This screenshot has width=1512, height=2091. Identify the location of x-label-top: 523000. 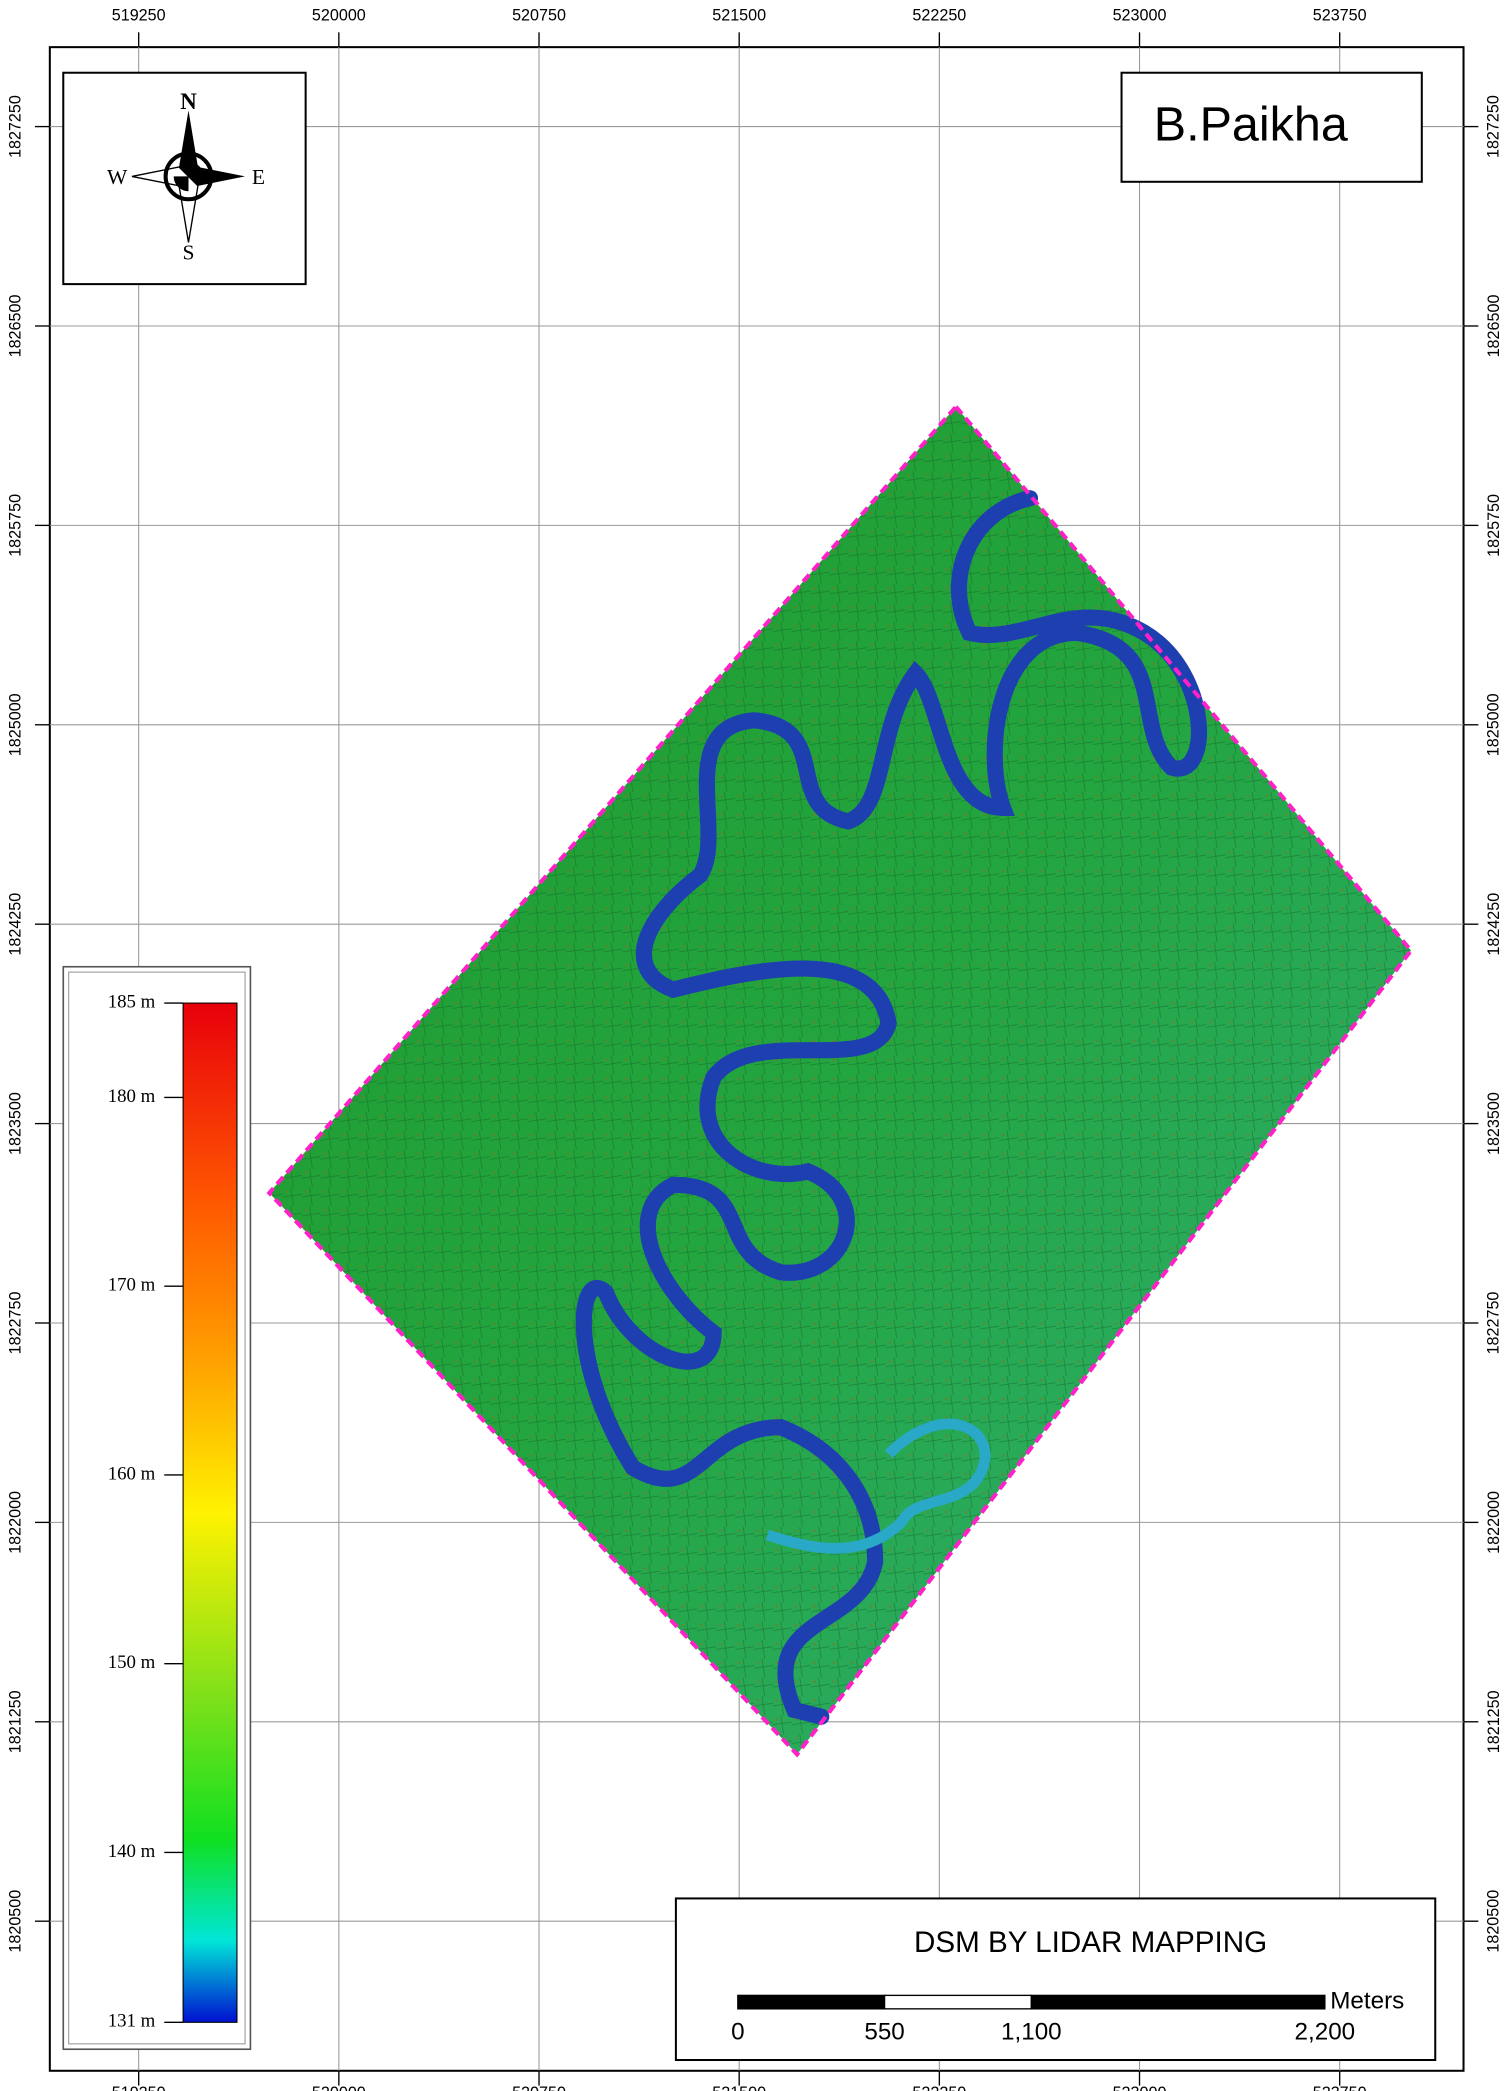
(1140, 15).